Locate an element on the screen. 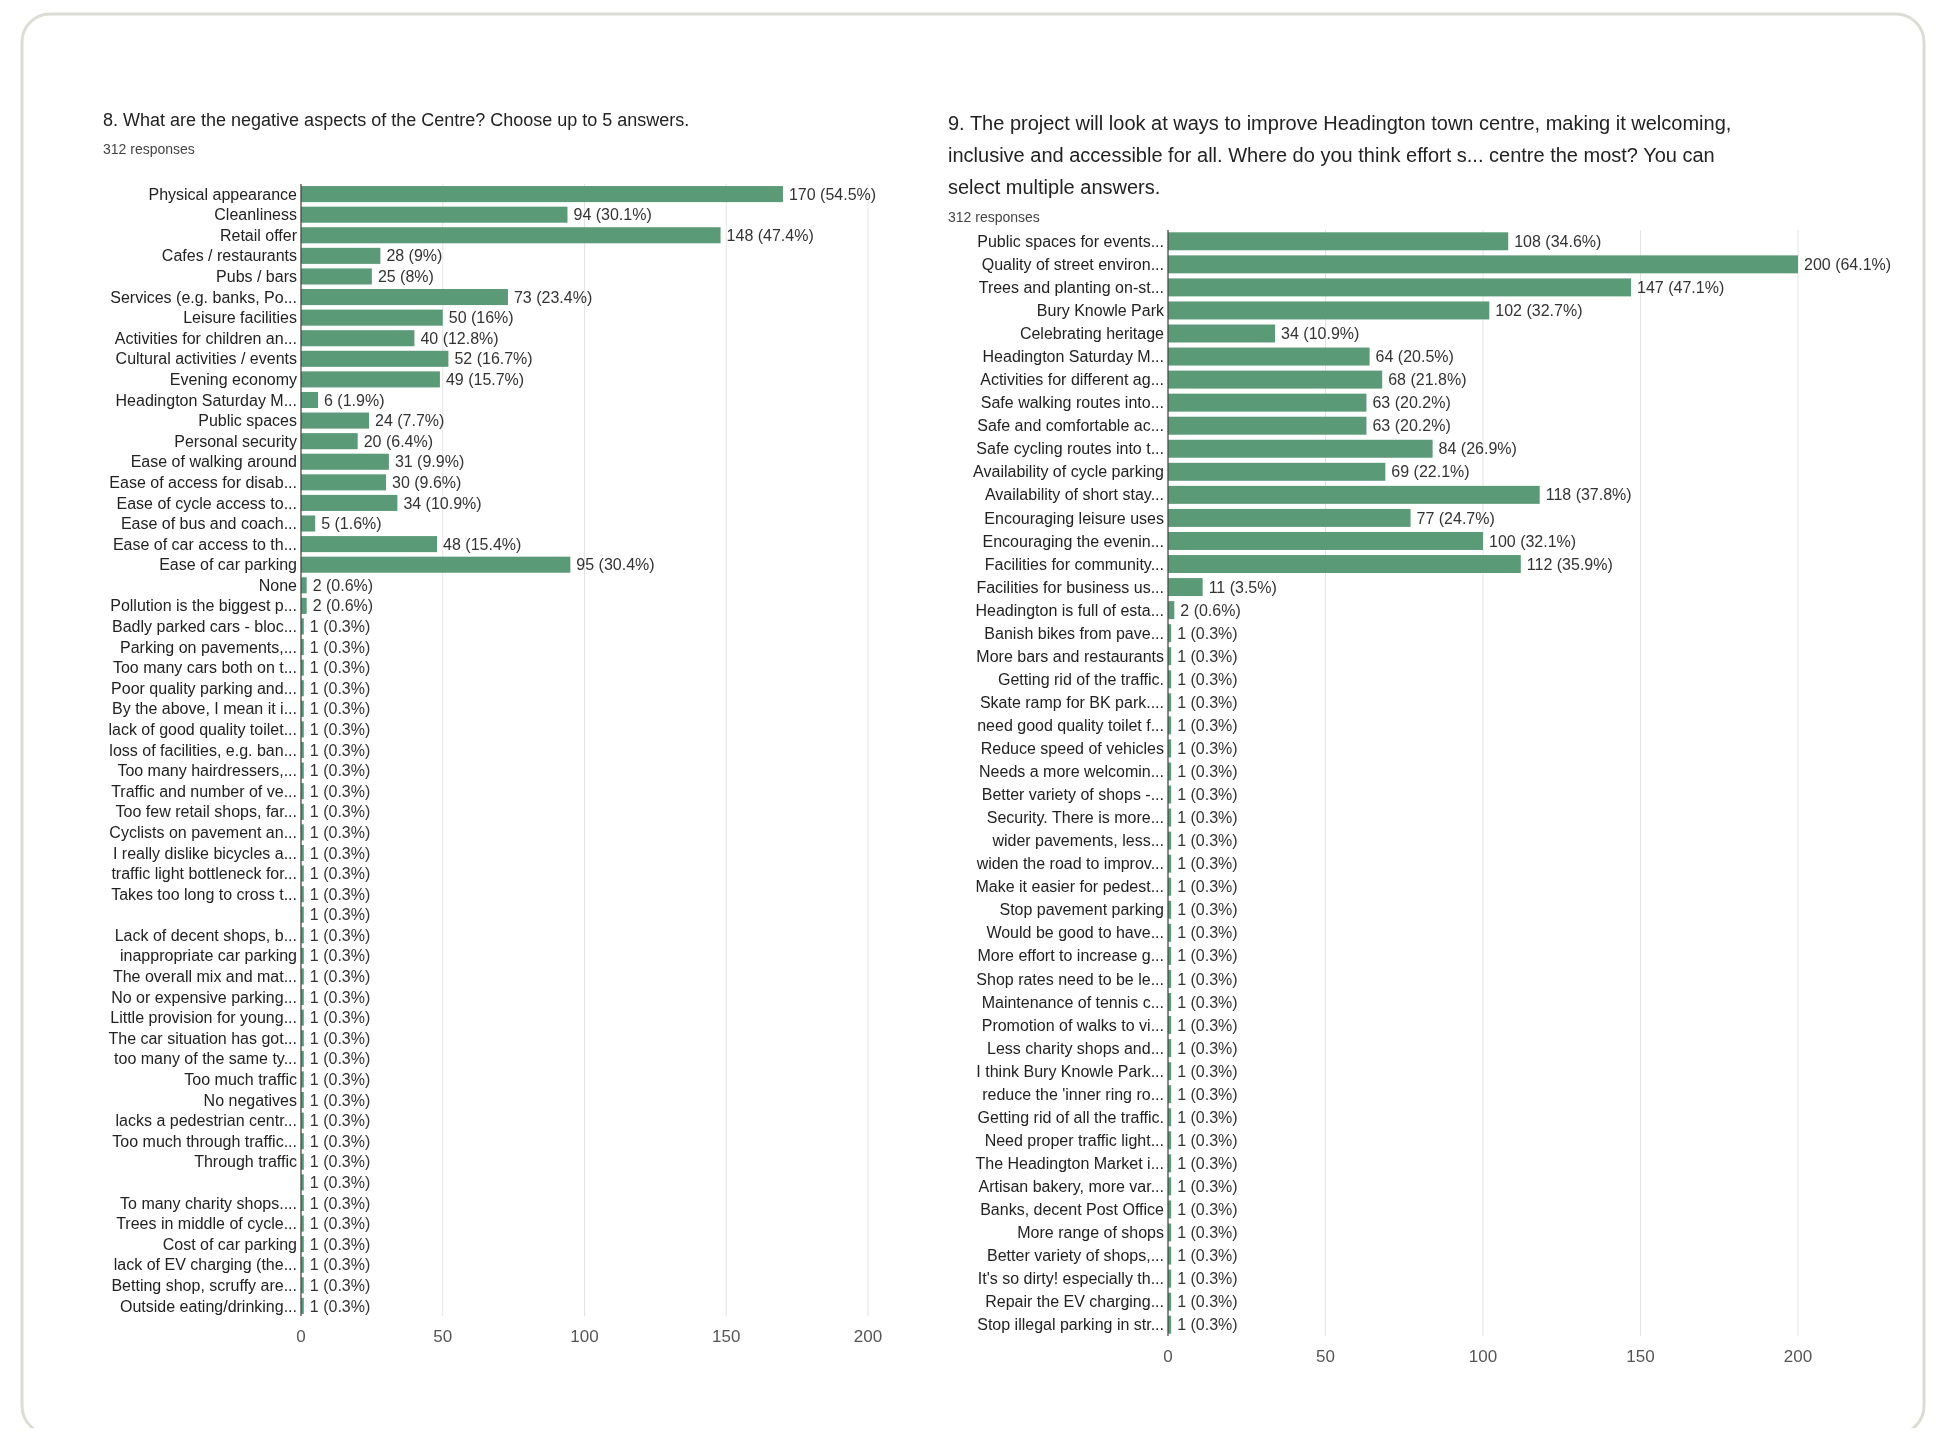 The width and height of the screenshot is (1949, 1440). data-label: 147 (47.1%) is located at coordinates (1681, 287).